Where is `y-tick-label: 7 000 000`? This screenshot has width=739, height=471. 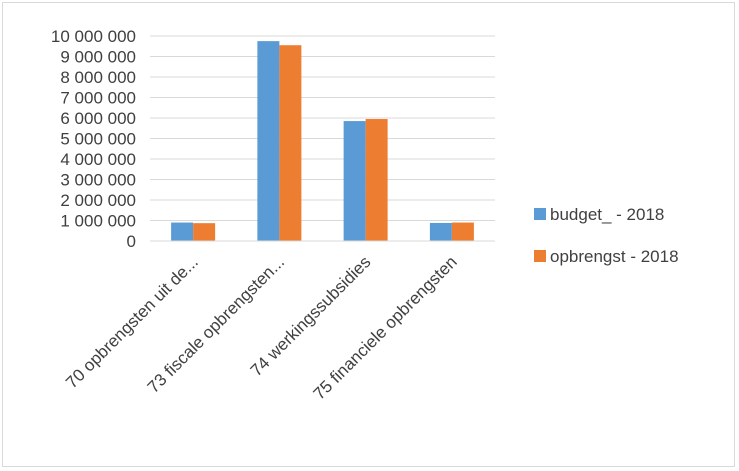
y-tick-label: 7 000 000 is located at coordinates (98, 98).